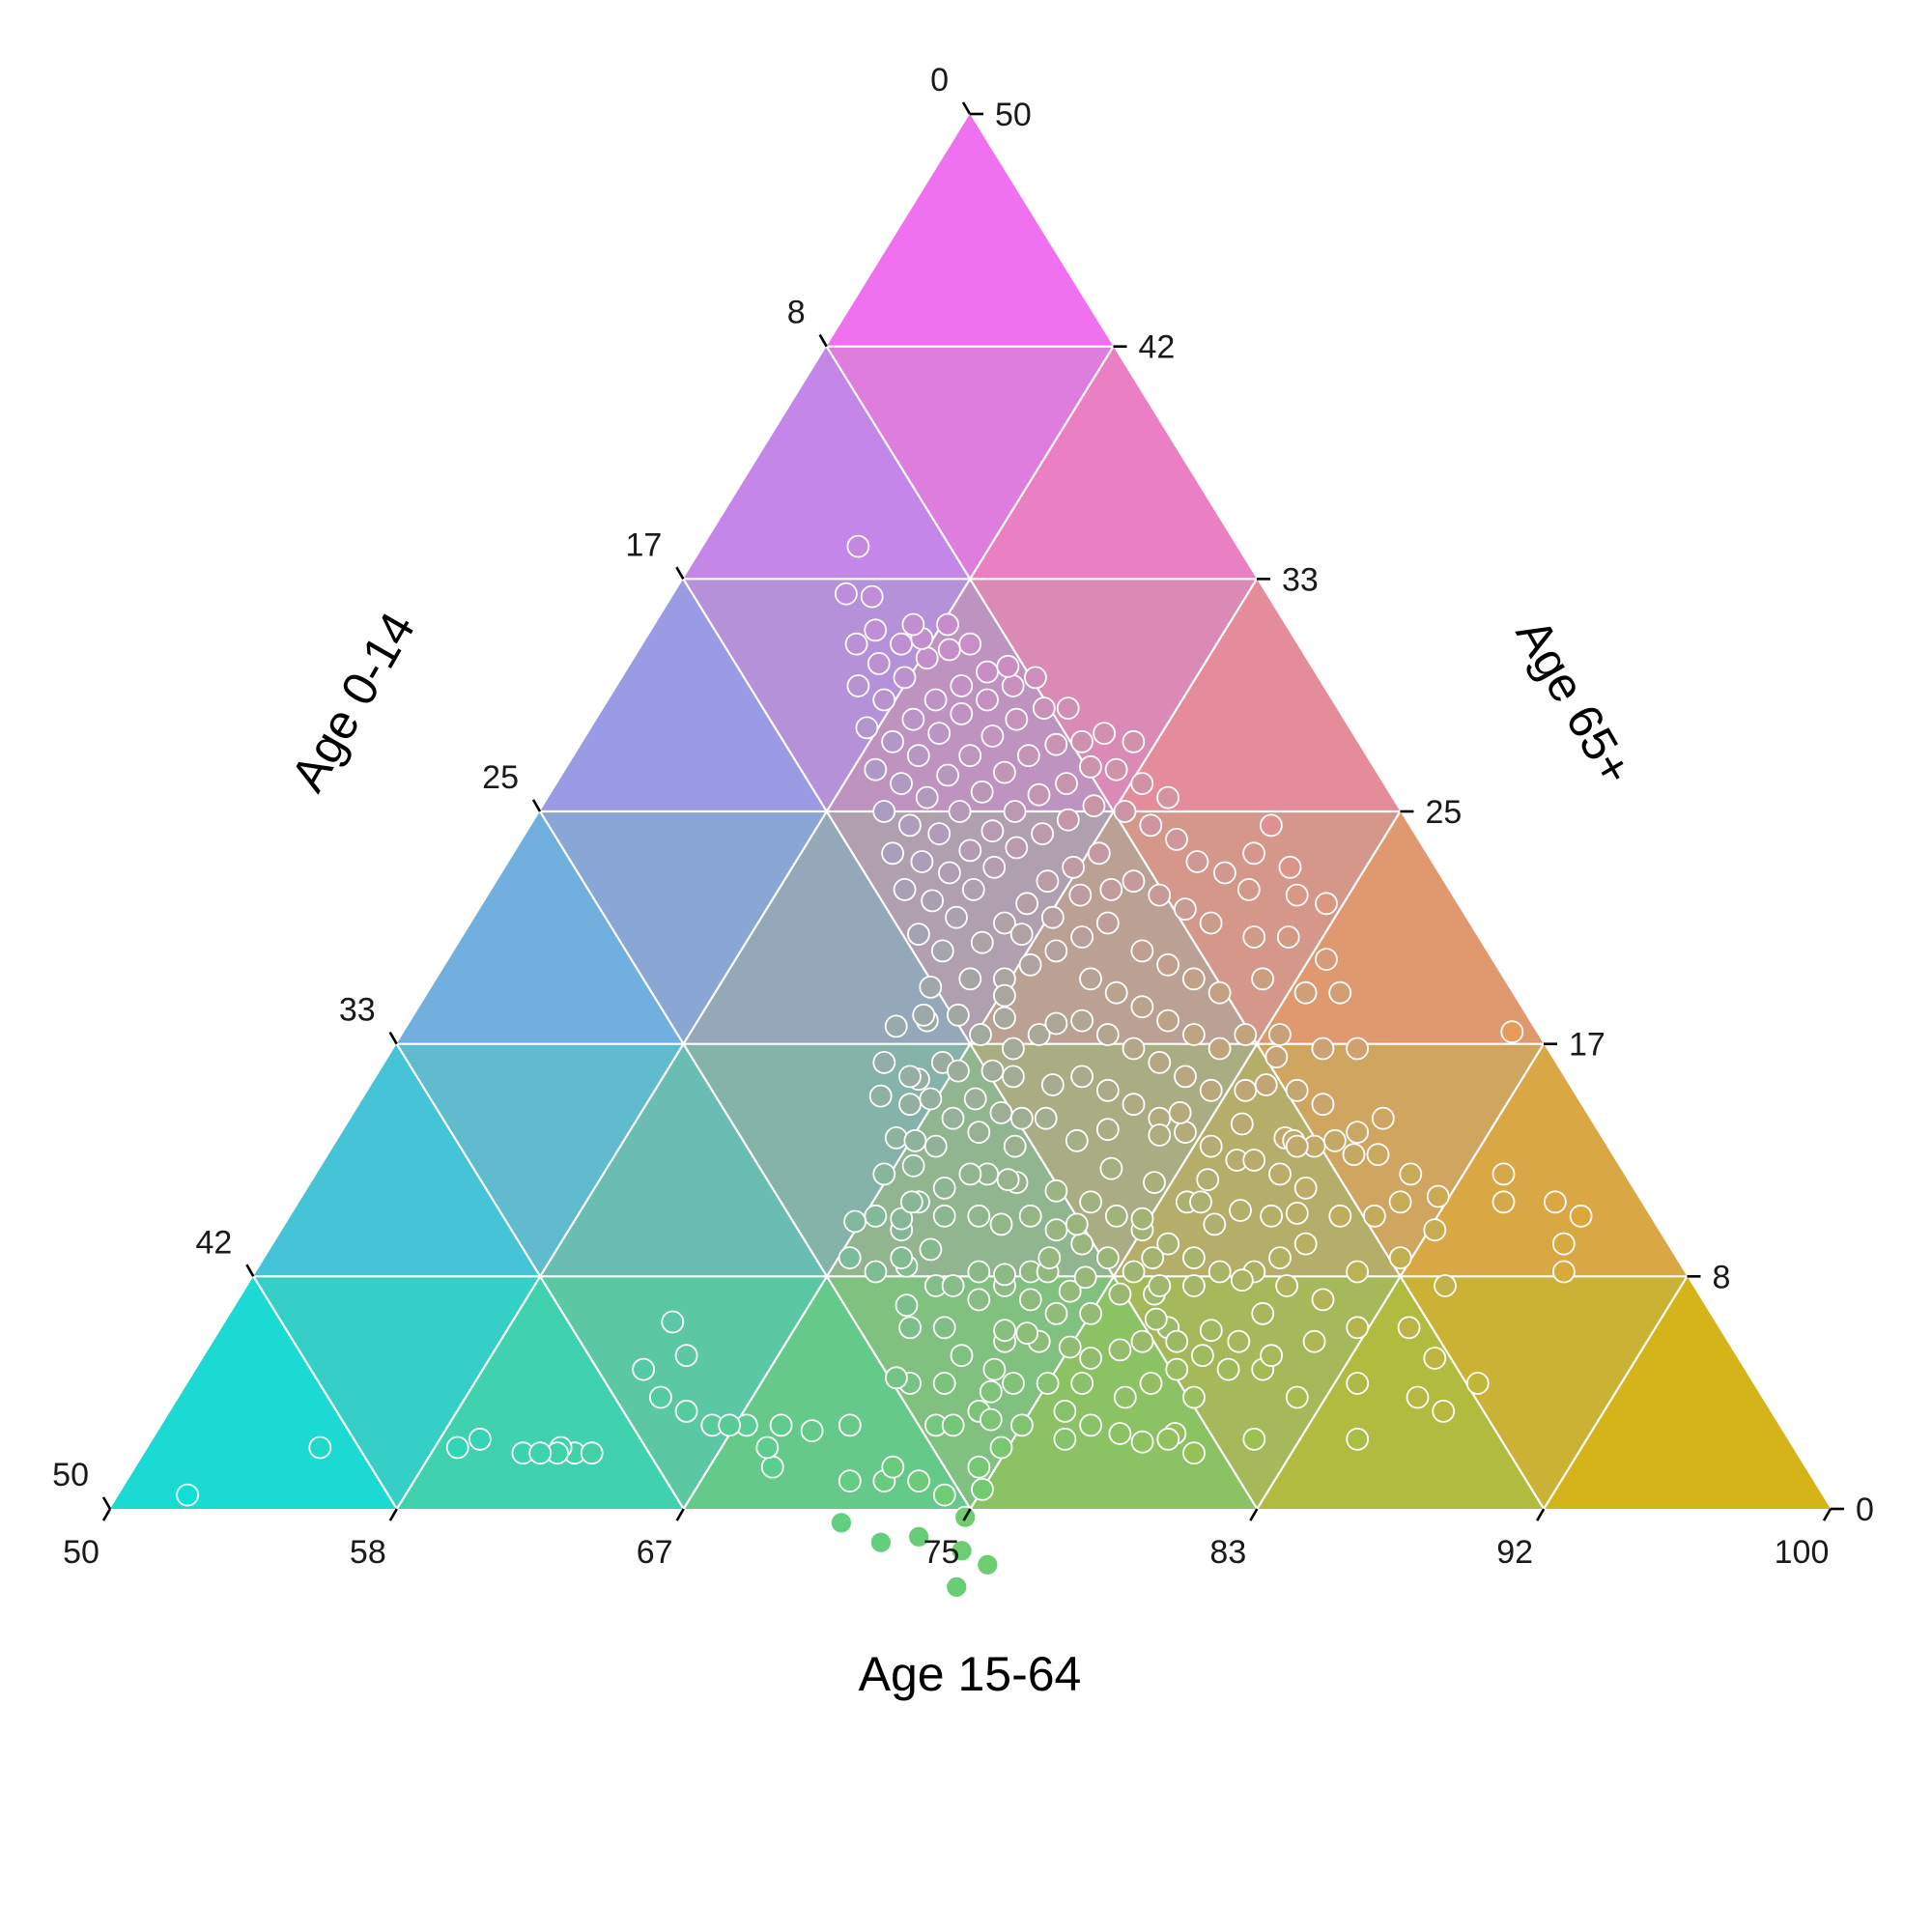  Describe the element at coordinates (1514, 1552) in the screenshot. I see `tick-label-bottom: 92` at that location.